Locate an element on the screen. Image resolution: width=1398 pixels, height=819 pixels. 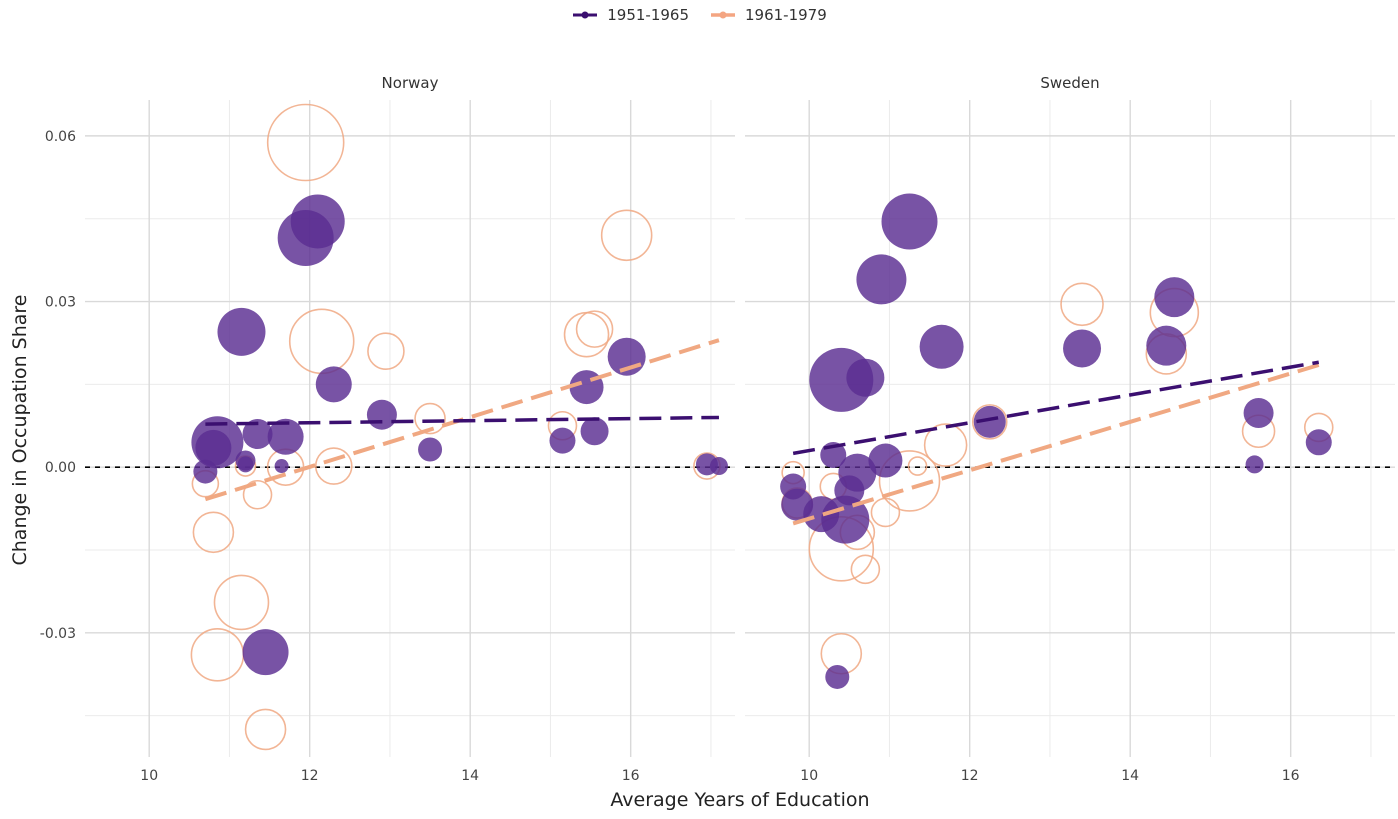
legend-item-1961-1979: 1961-1979 is located at coordinates (768, 15).